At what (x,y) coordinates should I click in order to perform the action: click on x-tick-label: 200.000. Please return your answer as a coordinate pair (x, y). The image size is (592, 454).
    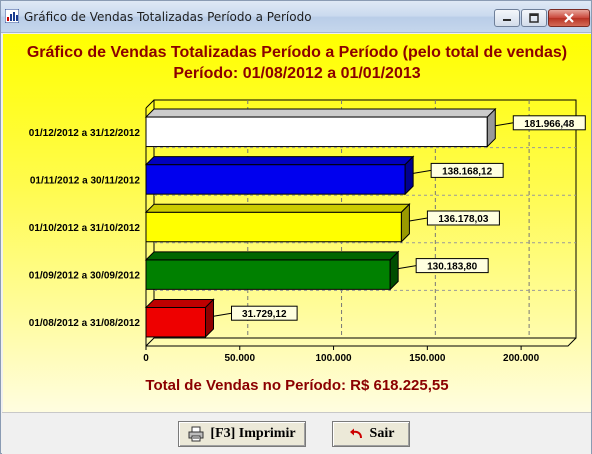
    Looking at the image, I should click on (521, 358).